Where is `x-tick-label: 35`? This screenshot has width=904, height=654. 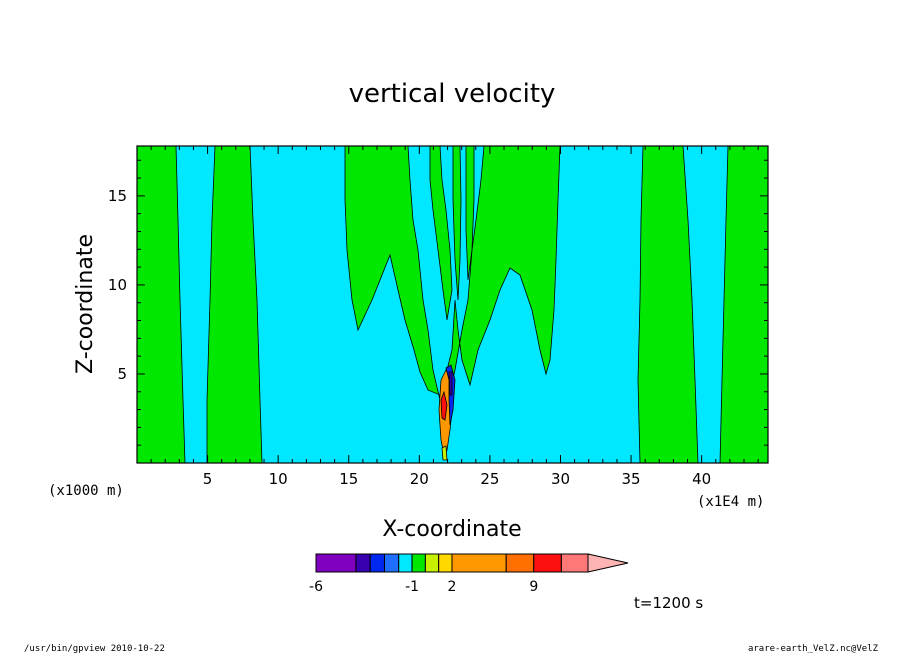 x-tick-label: 35 is located at coordinates (631, 479).